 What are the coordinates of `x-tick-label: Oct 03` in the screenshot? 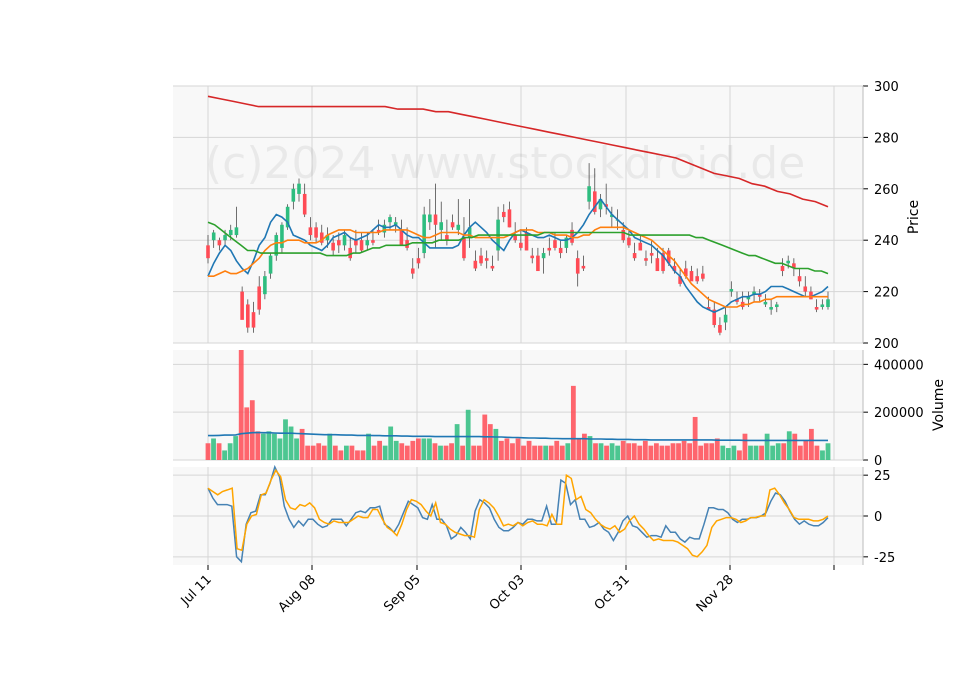 It's located at (507, 592).